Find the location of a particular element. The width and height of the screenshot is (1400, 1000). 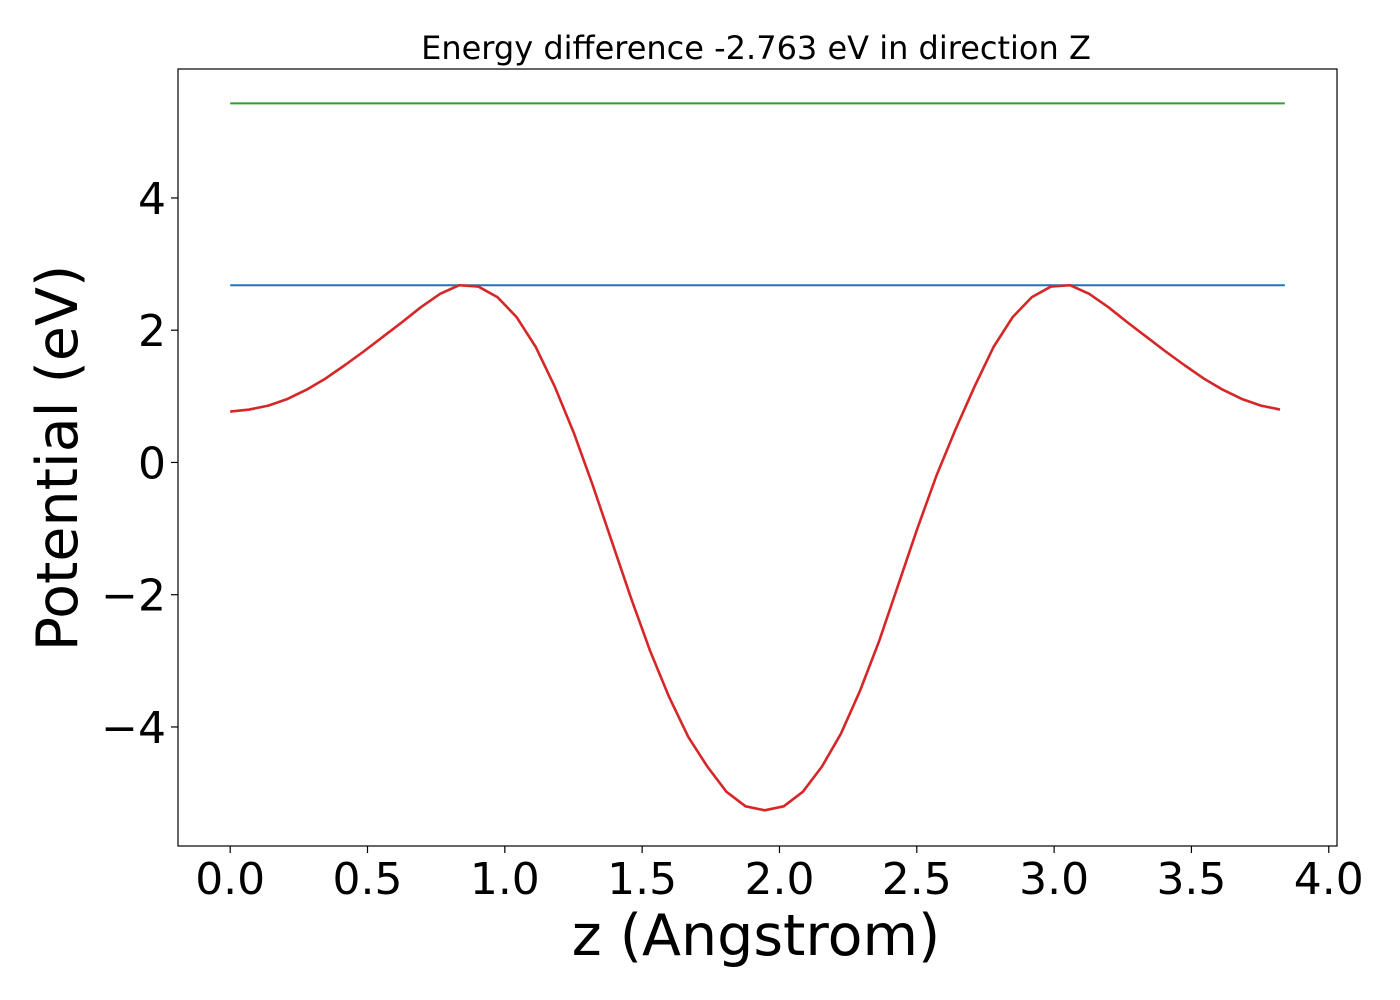

x-axis-label: z (Angstrom) is located at coordinates (756, 936).